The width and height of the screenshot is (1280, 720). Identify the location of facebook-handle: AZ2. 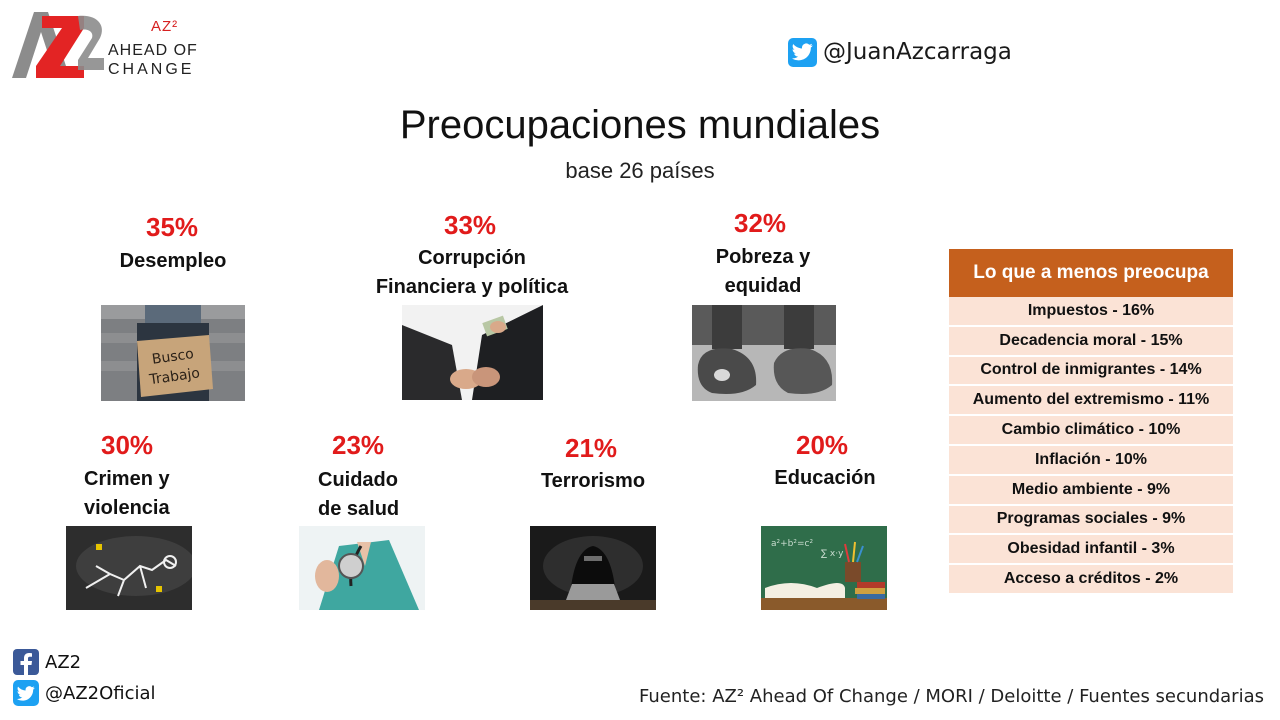
(63, 662).